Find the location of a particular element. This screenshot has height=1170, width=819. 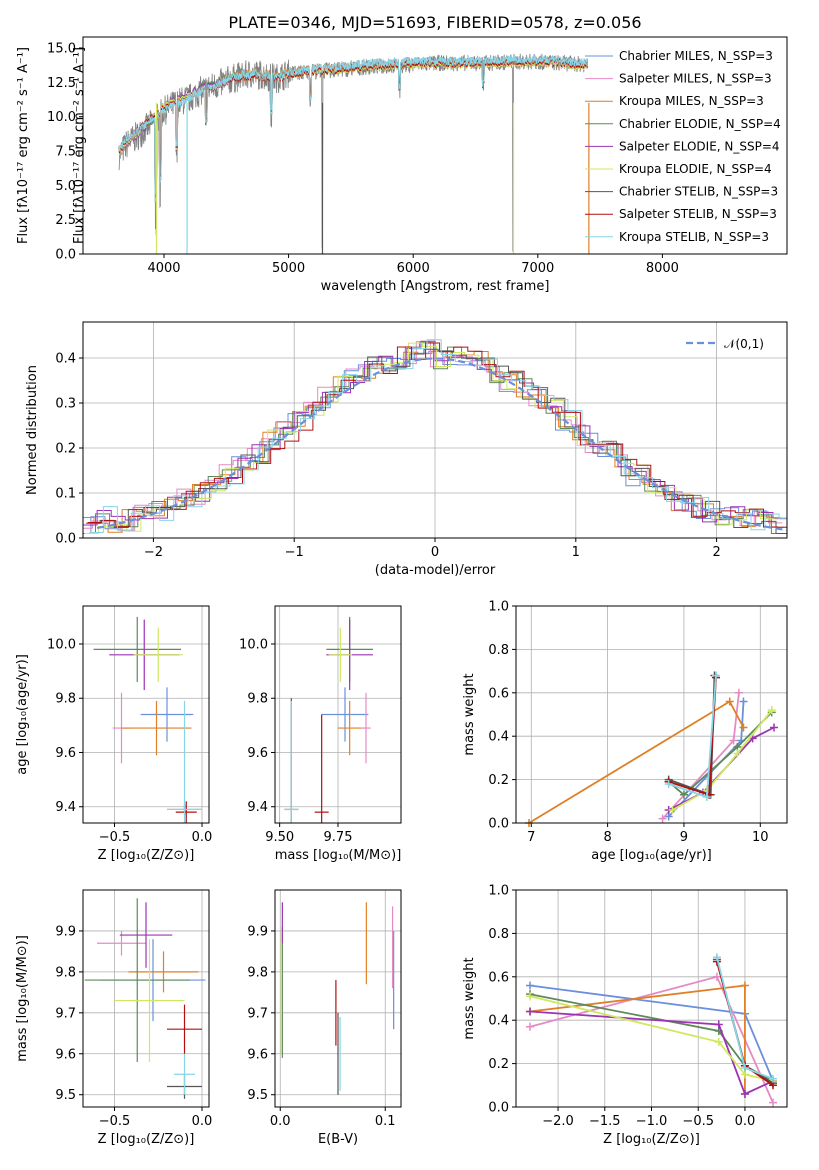

y-axis-label: Normed distribution is located at coordinates (32, 430).